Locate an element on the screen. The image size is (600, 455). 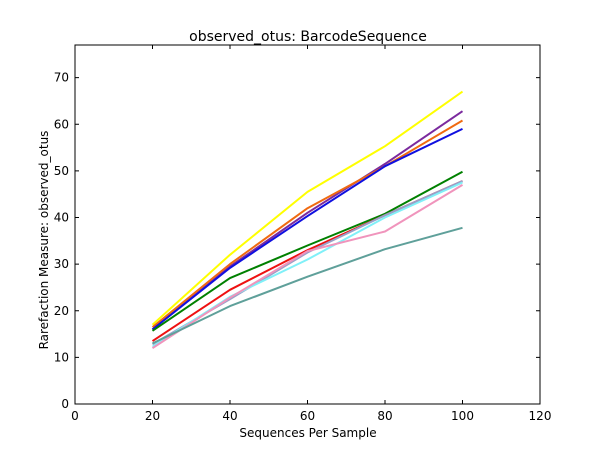
y-tick-label: 50 is located at coordinates (61, 171).